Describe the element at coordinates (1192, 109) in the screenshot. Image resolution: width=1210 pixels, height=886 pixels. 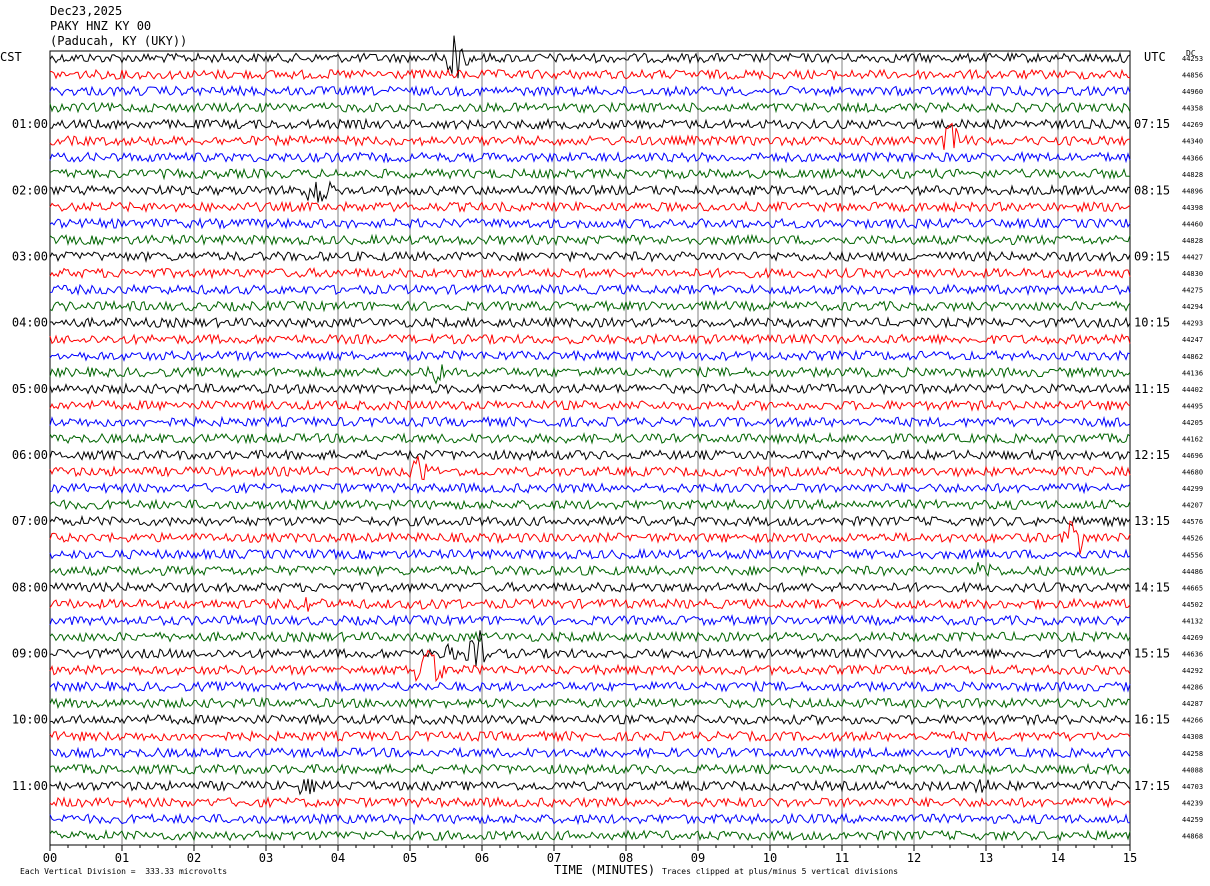
I see `dc-offset-label: 44358` at that location.